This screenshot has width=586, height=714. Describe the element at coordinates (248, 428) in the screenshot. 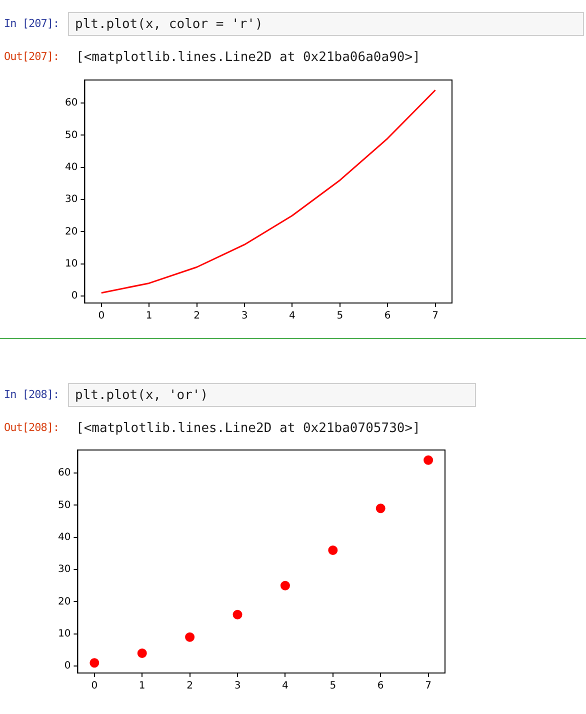

I see `text: [<matplotlib.lines.Line2D at 0x21ba0705730>]` at that location.